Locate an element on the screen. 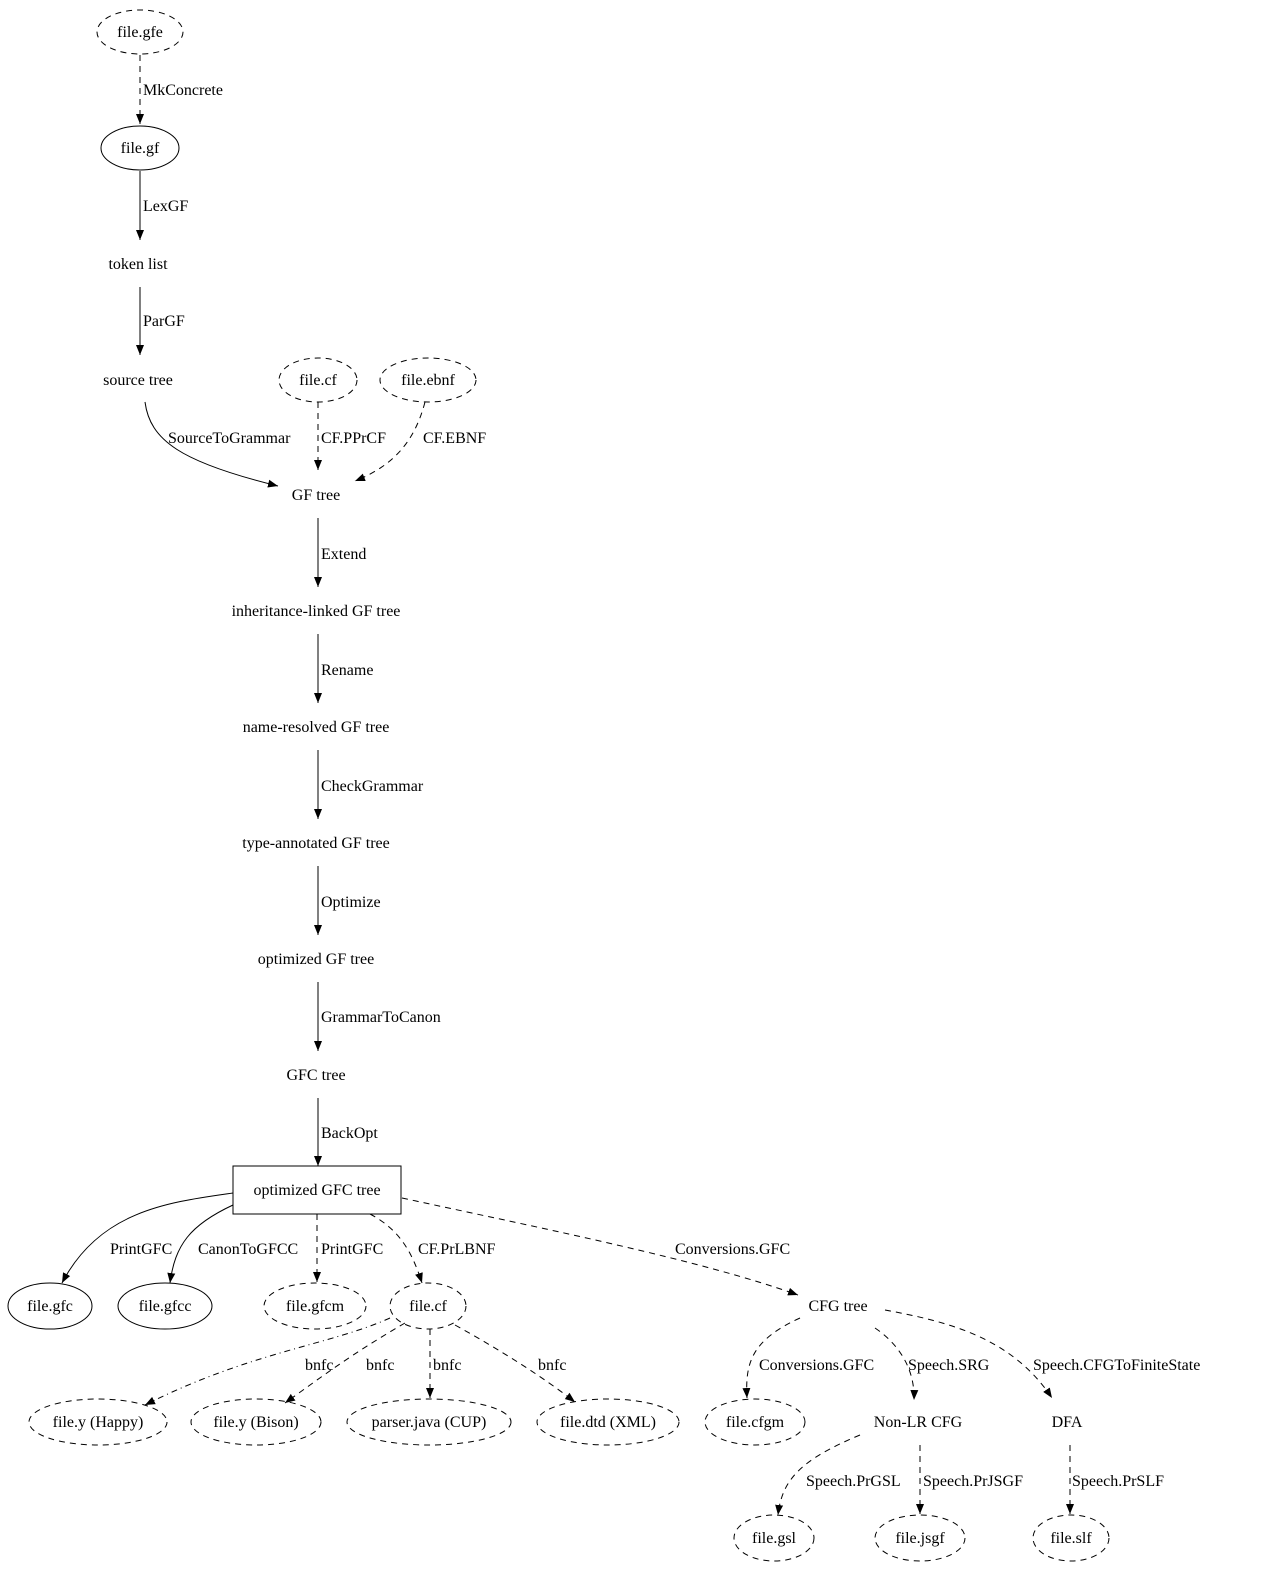 The image size is (1284, 1588). node-label: file.cfgm is located at coordinates (755, 1422).